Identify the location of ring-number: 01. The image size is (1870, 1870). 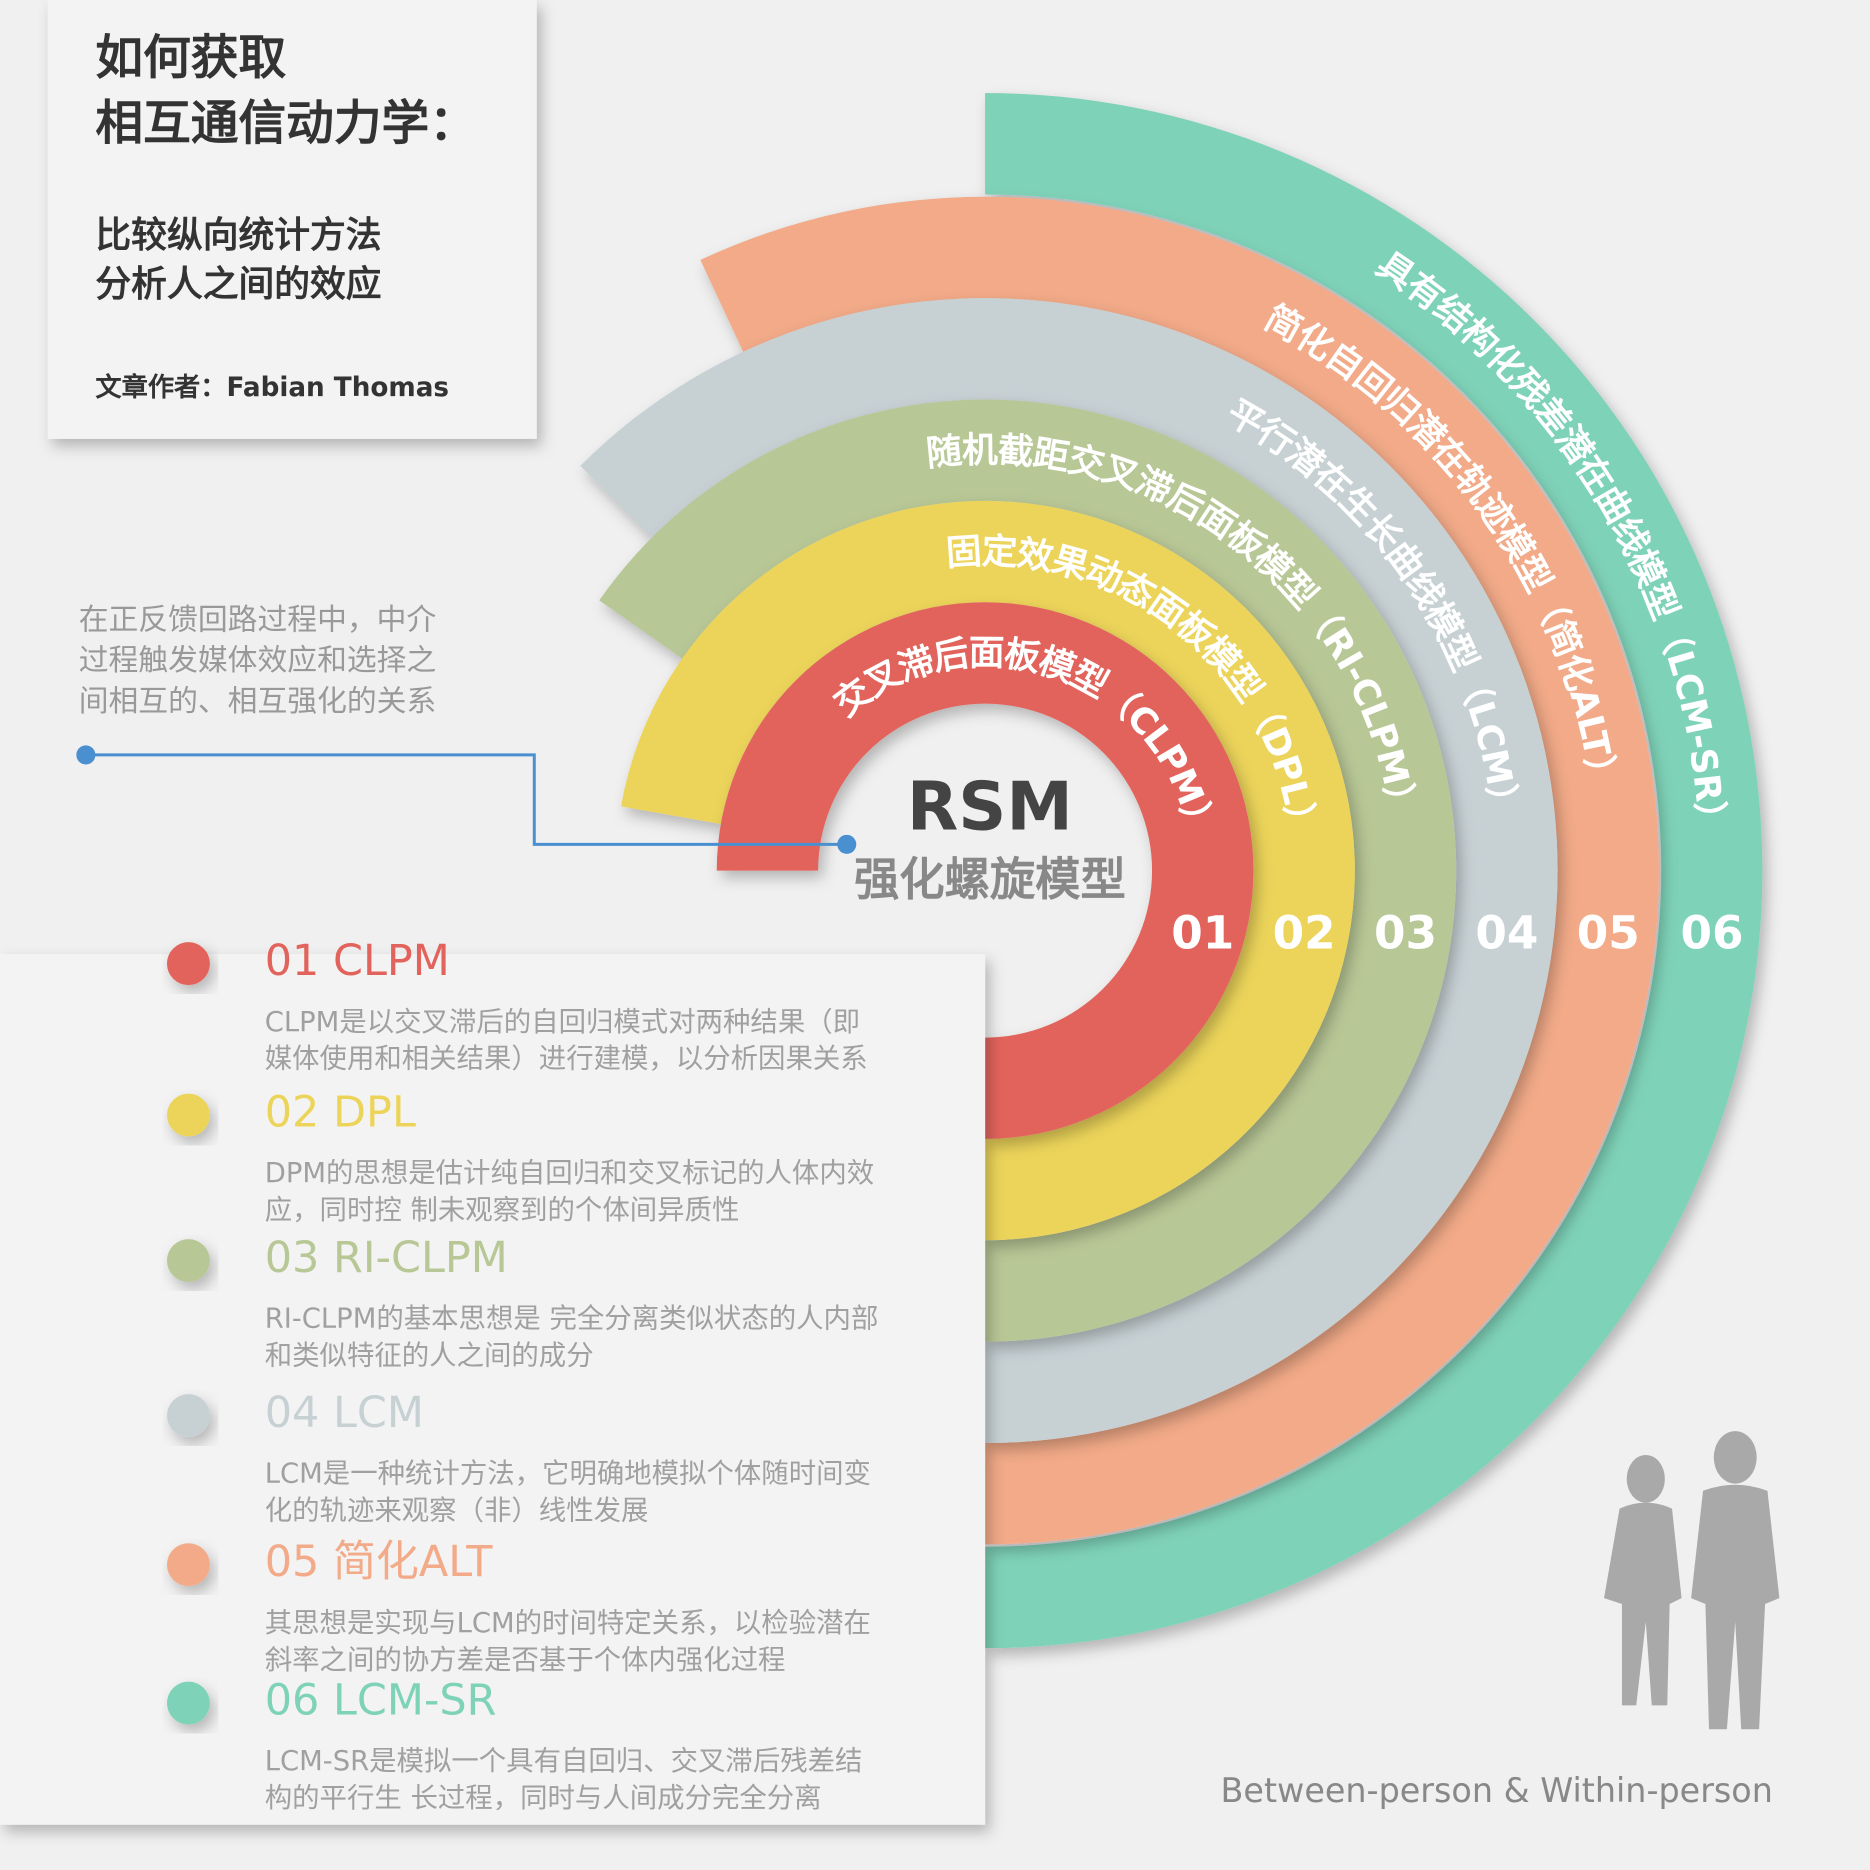
(1202, 933).